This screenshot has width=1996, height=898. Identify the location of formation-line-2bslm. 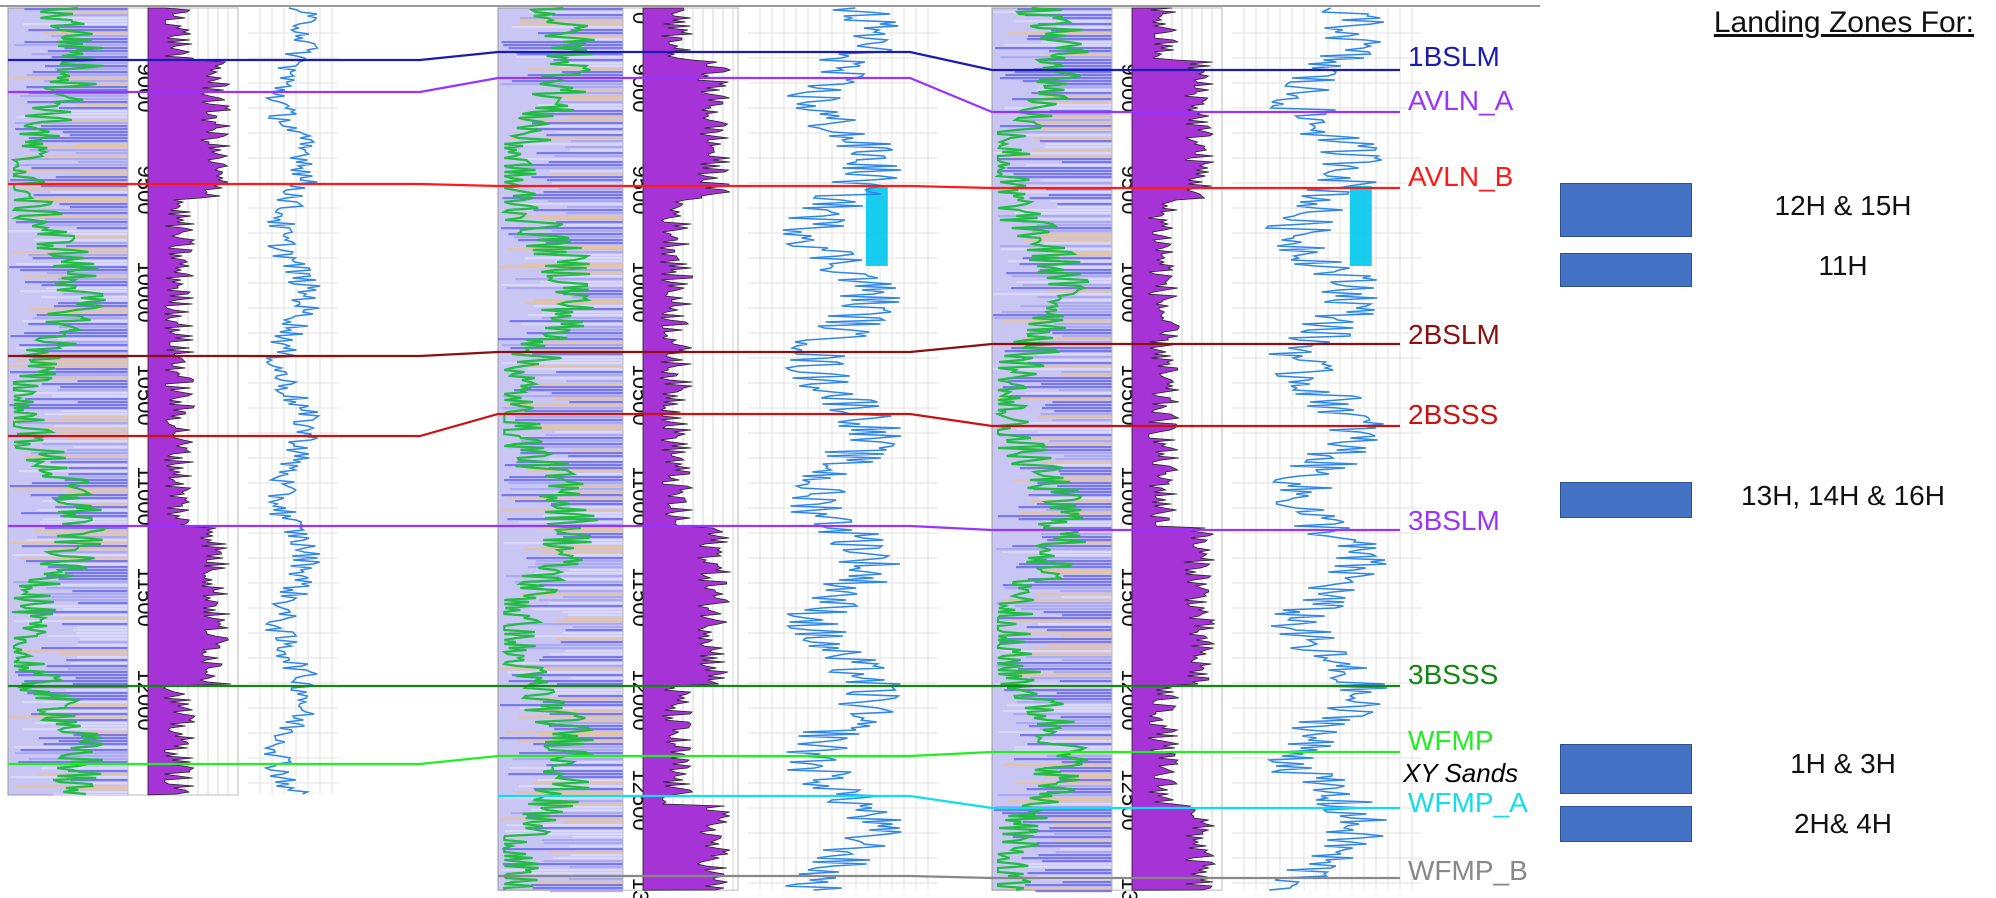
(704, 350).